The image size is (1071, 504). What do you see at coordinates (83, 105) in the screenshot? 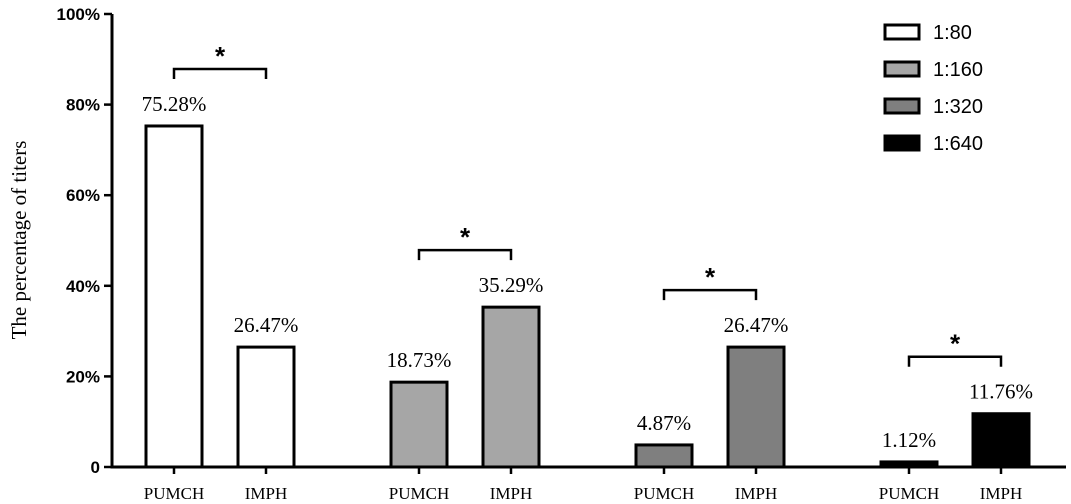
I see `y-tick-label: 80%` at bounding box center [83, 105].